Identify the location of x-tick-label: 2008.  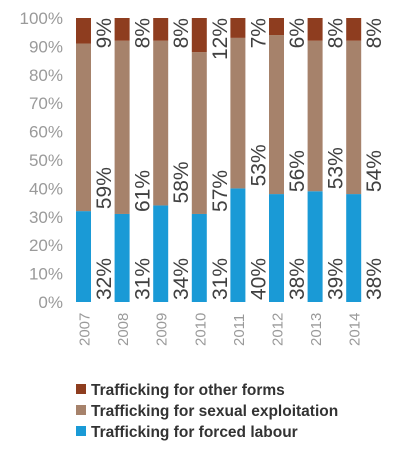
(123, 329).